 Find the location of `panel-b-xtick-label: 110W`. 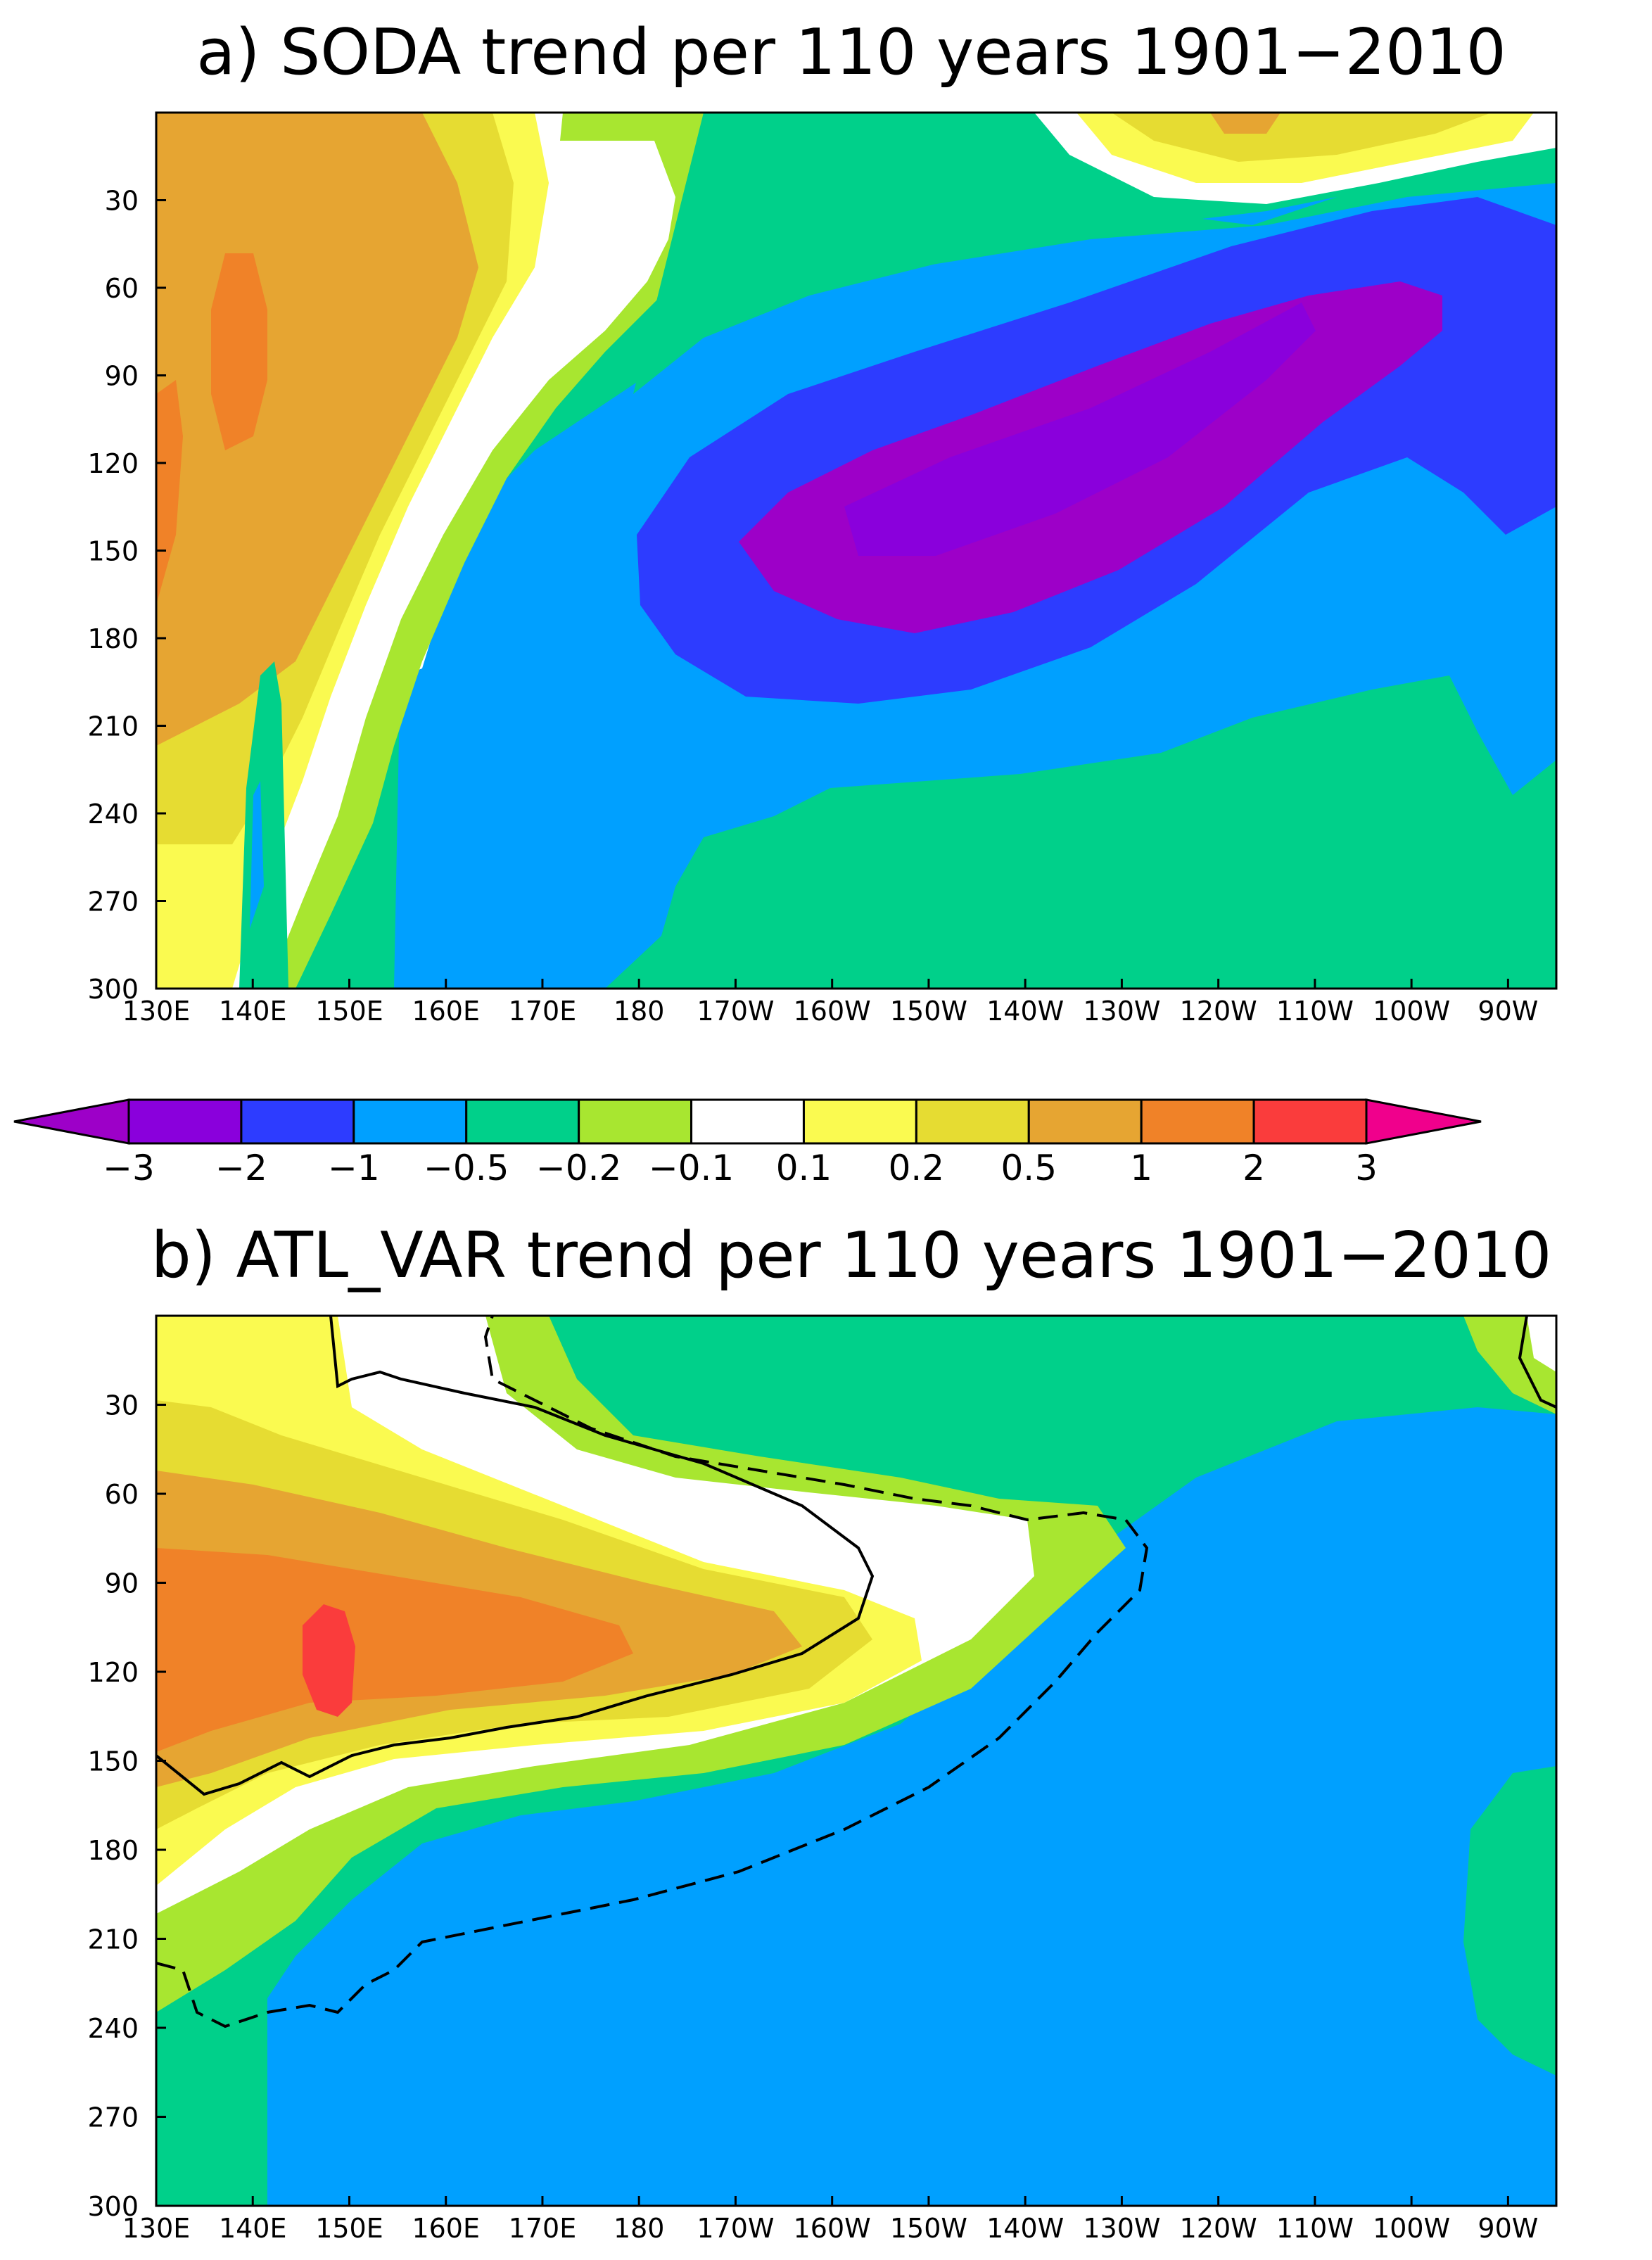

panel-b-xtick-label: 110W is located at coordinates (1315, 2229).